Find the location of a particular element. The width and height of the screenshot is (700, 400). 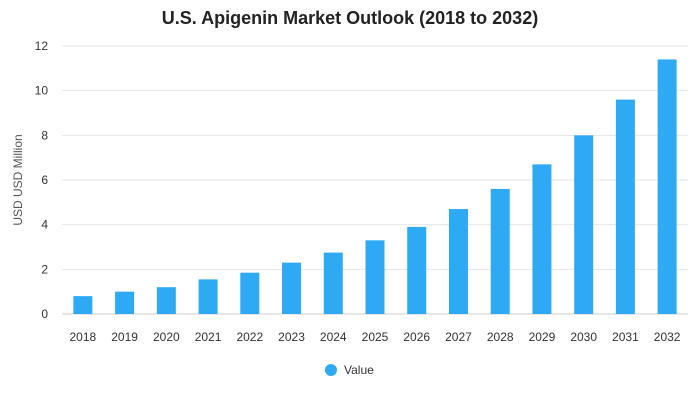

legend: Value is located at coordinates (349, 370).